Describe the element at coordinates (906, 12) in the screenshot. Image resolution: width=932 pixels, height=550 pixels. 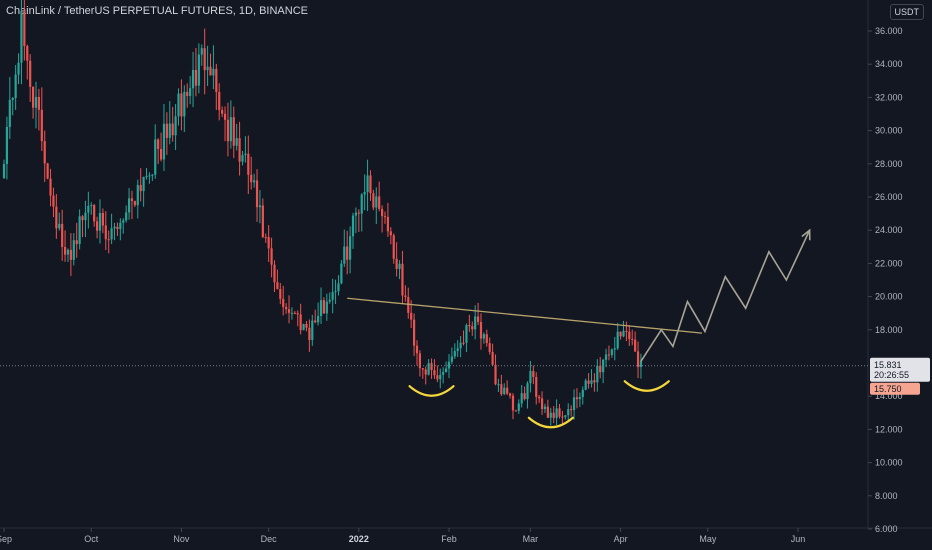
I see `currency-button: USDT` at that location.